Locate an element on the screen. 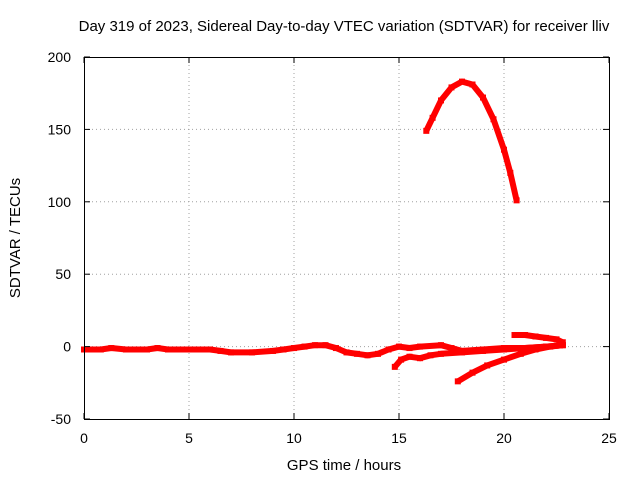  y-tick-label-2: 50 is located at coordinates (63, 274).